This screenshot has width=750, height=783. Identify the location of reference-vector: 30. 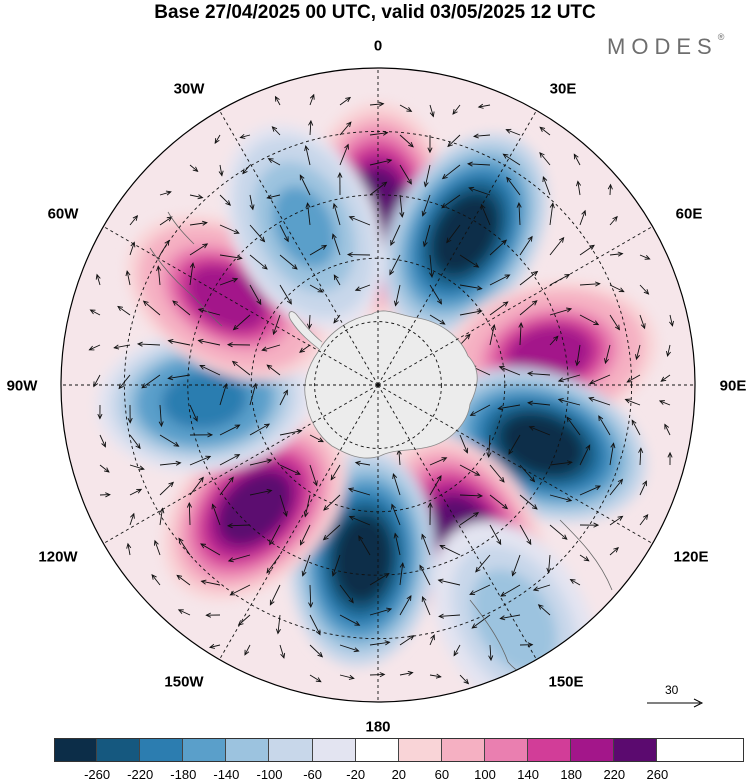
(675, 698).